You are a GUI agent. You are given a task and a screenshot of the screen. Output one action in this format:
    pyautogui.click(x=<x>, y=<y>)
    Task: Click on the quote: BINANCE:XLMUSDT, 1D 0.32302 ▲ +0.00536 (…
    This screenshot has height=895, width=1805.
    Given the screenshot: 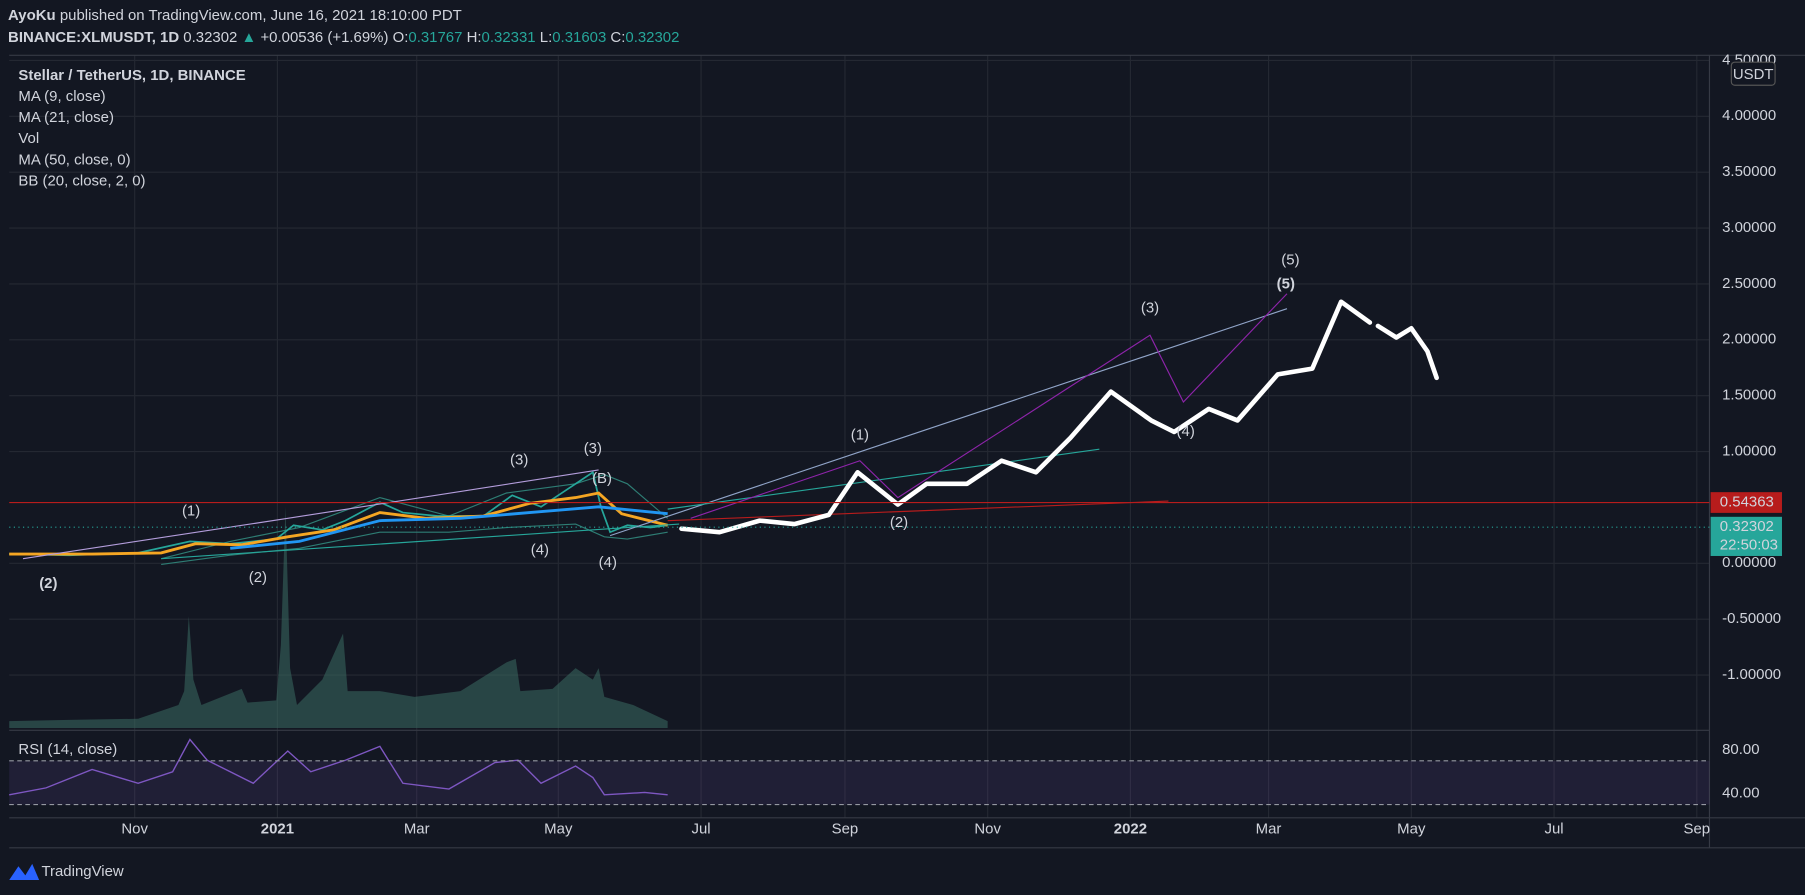 What is the action you would take?
    pyautogui.click(x=343, y=37)
    